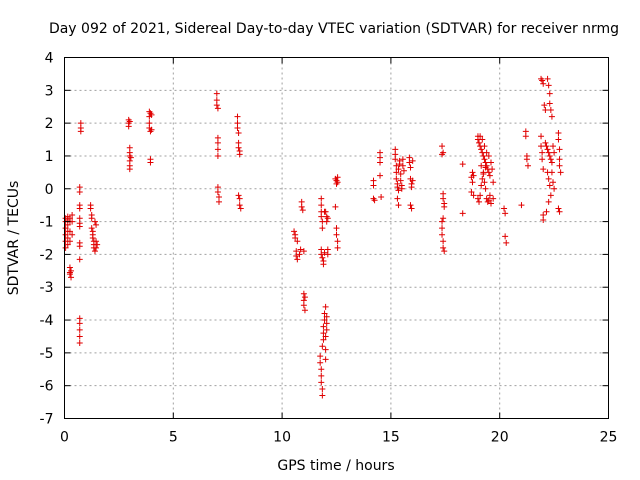 This screenshot has height=480, width=640. What do you see at coordinates (49, 91) in the screenshot?
I see `y-tick-label: 3` at bounding box center [49, 91].